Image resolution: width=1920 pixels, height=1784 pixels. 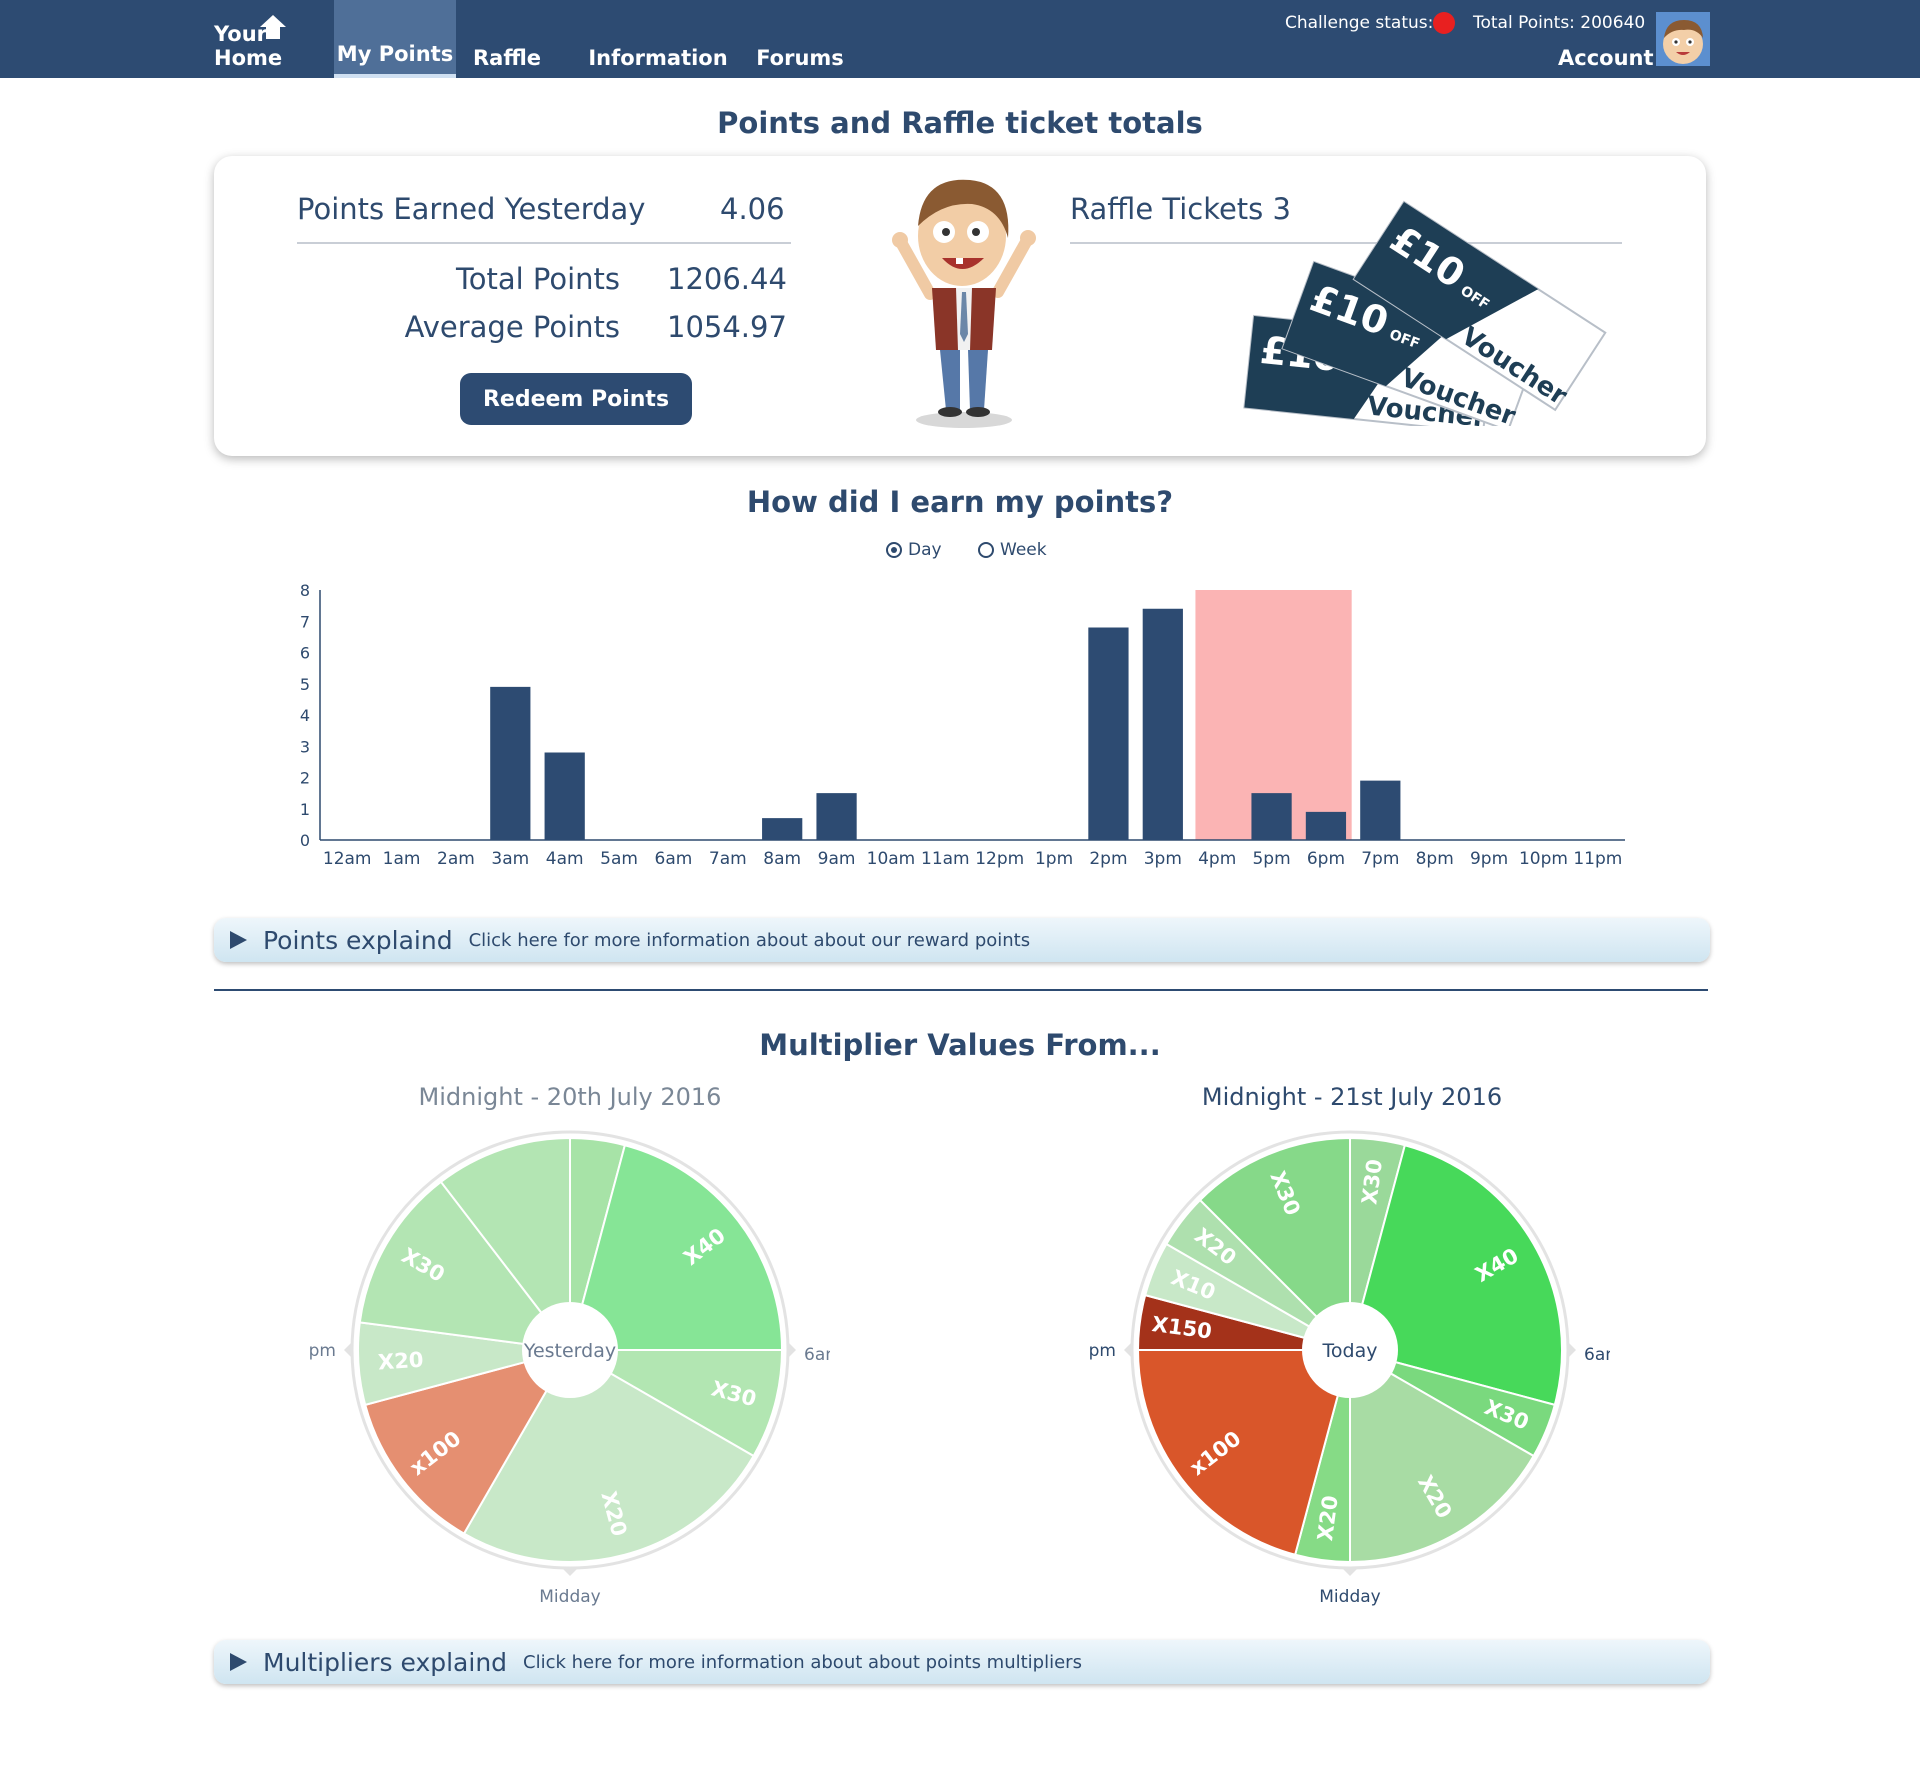 I want to click on points-earned-yesterday-value: 4.06, so click(x=752, y=209).